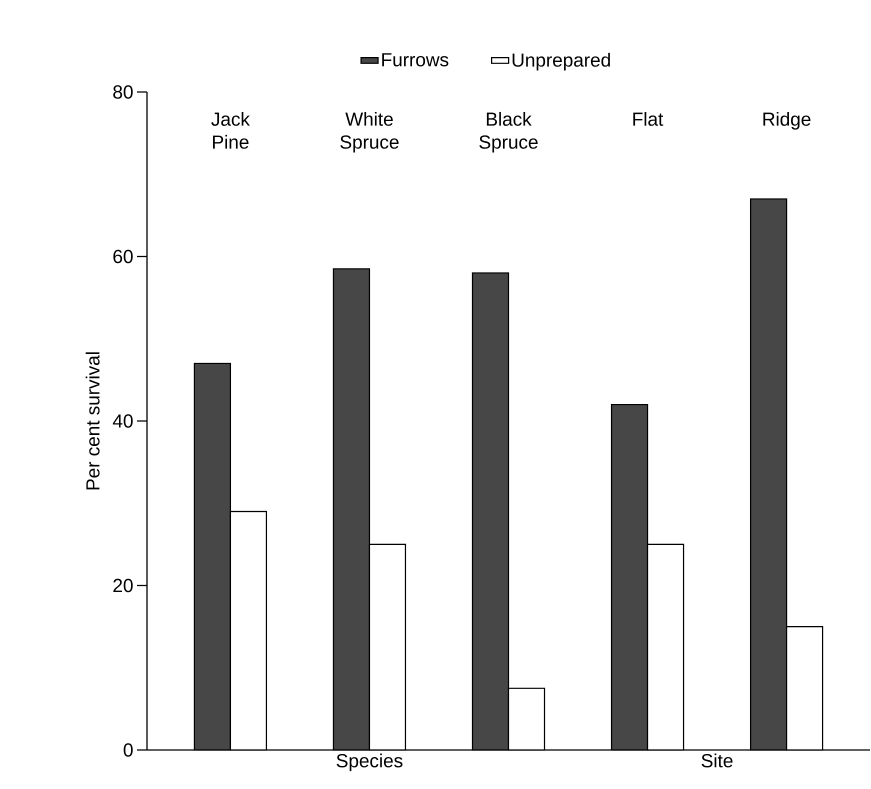 This screenshot has width=871, height=789. What do you see at coordinates (230, 130) in the screenshot?
I see `x-tick-label: Jack Pine` at bounding box center [230, 130].